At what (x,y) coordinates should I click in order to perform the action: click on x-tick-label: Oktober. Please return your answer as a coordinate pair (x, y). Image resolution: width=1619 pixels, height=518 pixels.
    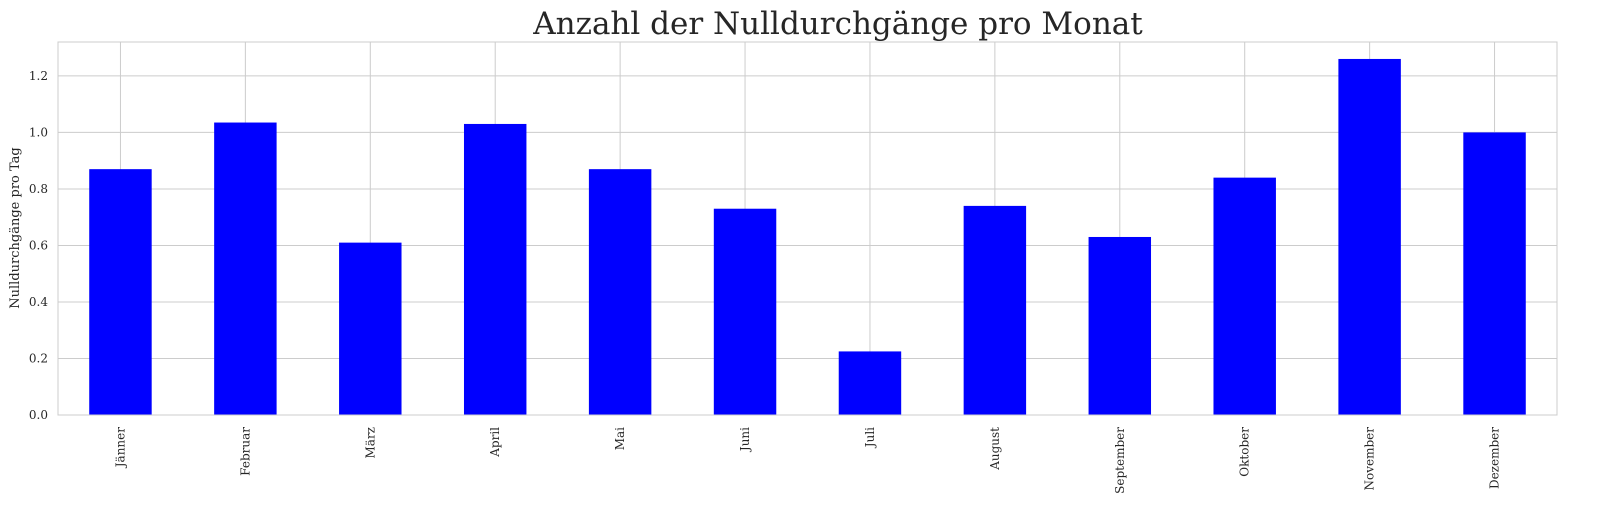
    Looking at the image, I should click on (1245, 452).